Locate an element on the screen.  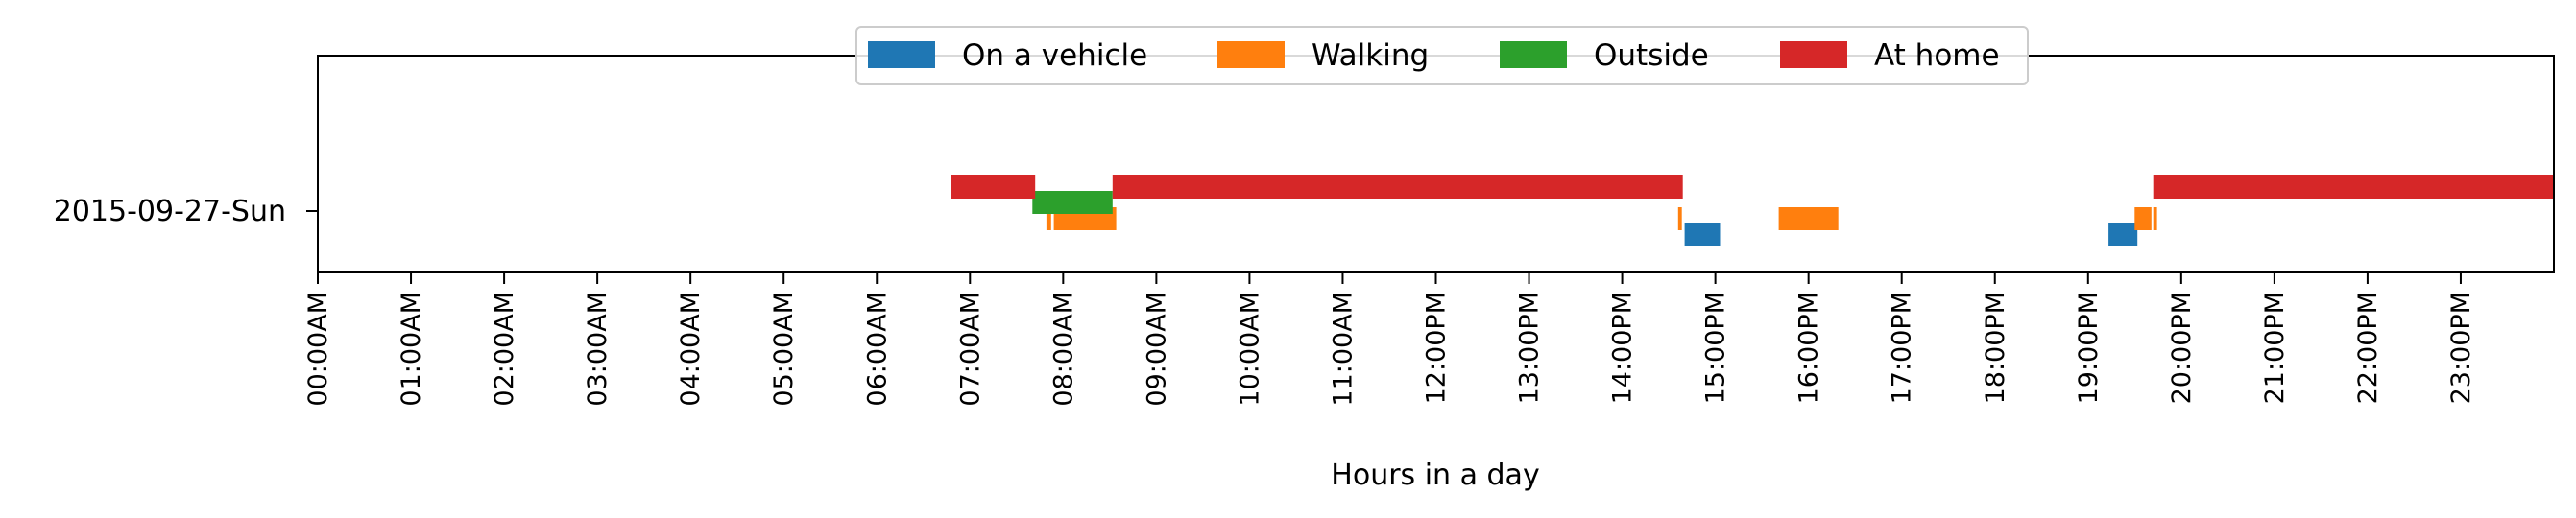
x-tick-label: 15:00PM is located at coordinates (1716, 348).